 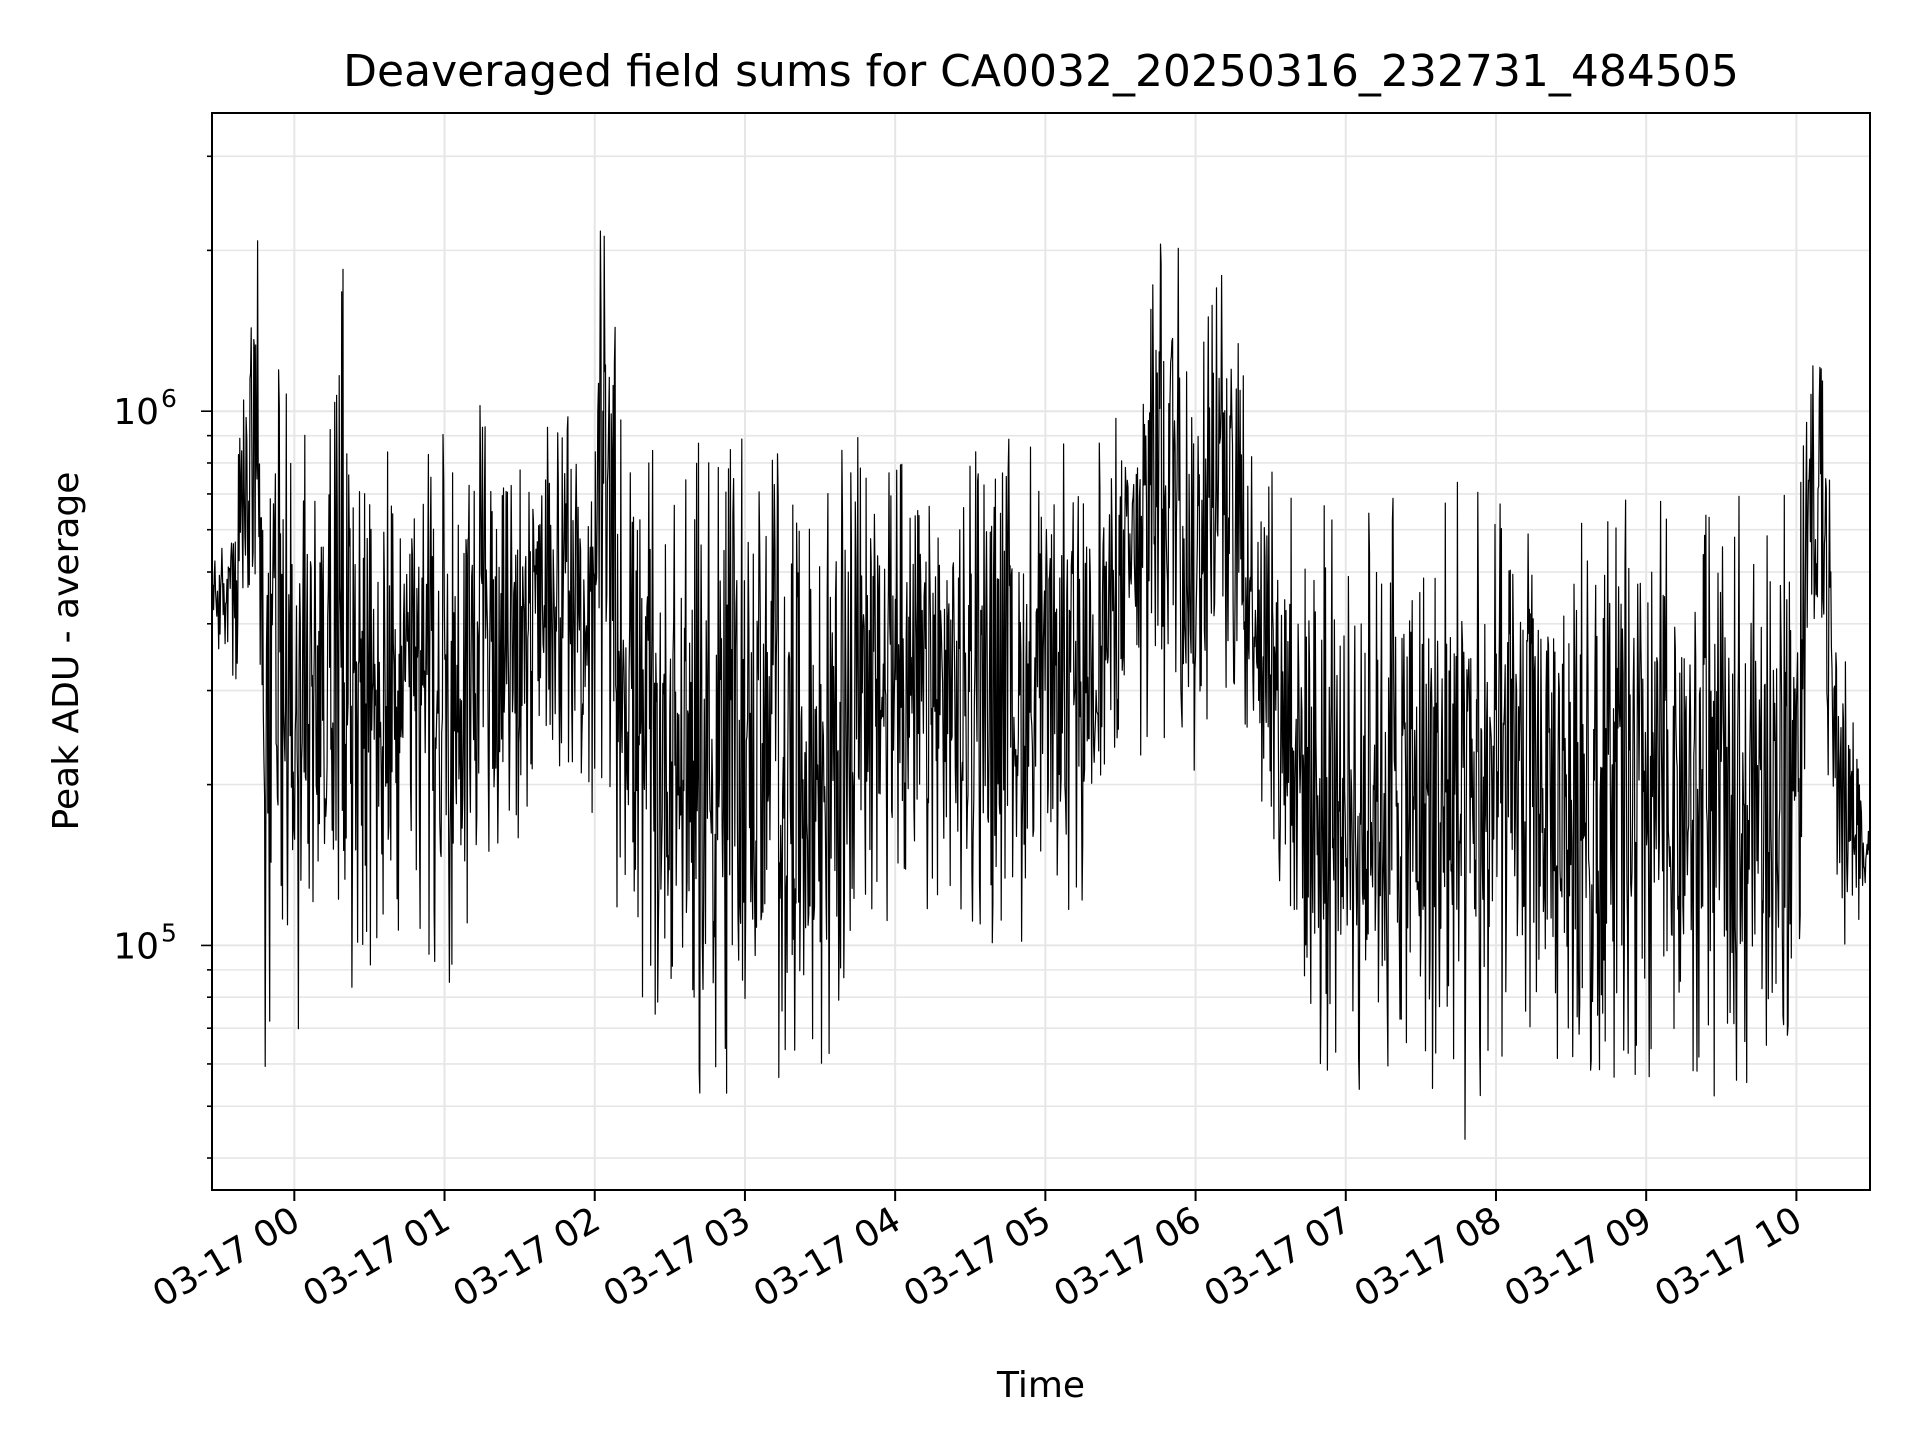 I want to click on x-tick-label: 03-17 04, so click(x=827, y=1257).